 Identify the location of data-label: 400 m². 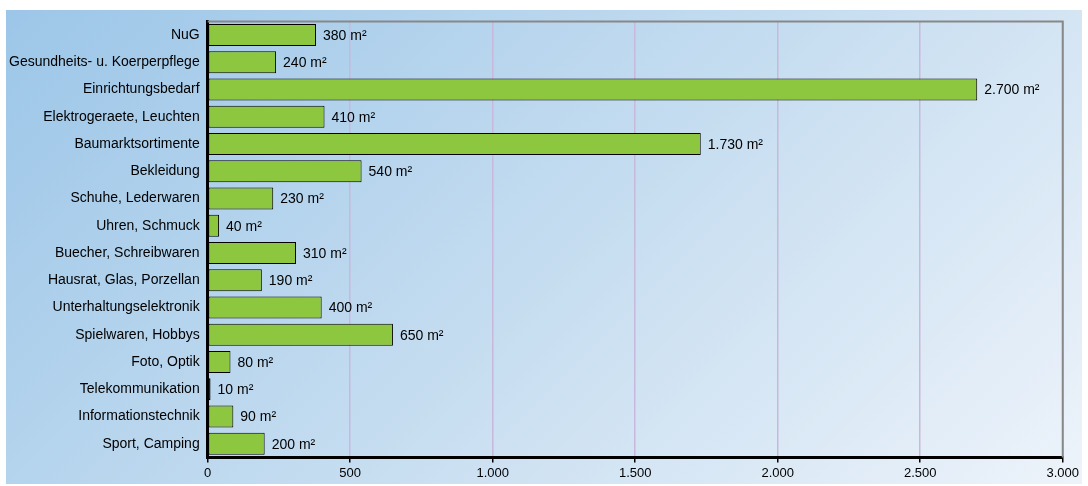
(350, 307).